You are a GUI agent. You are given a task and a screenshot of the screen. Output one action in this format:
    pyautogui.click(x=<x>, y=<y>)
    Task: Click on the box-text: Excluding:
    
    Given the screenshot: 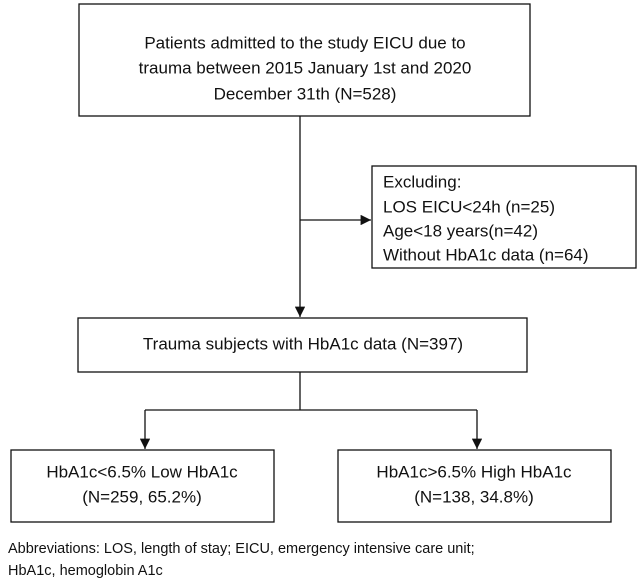 What is the action you would take?
    pyautogui.click(x=422, y=181)
    